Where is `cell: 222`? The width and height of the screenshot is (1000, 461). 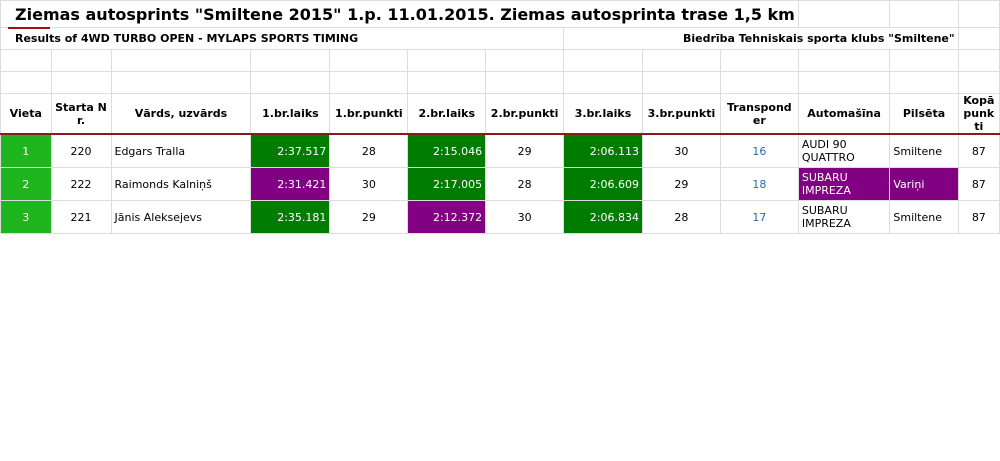
cell: 222 is located at coordinates (81, 184).